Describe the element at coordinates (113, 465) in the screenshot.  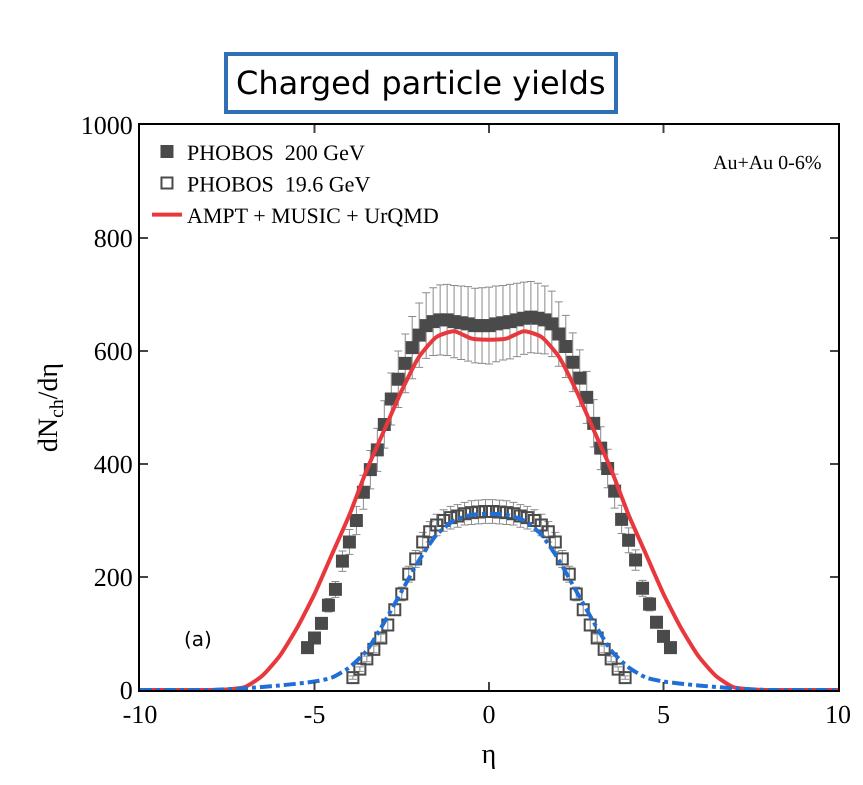
I see `y-tick-label: 400` at that location.